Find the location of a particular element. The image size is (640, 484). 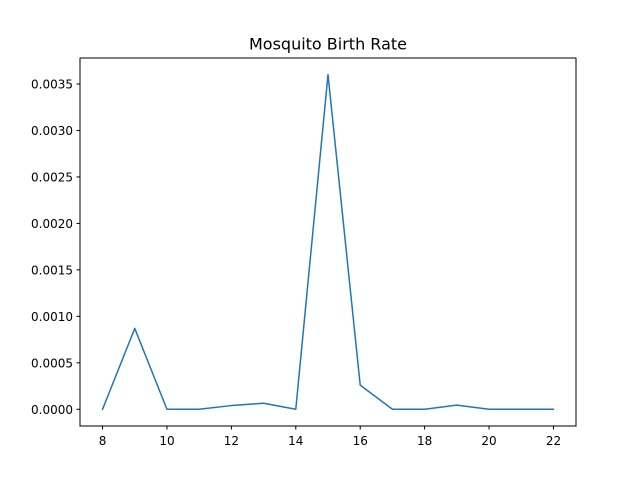

y-tick-label: 0.0035 is located at coordinates (52, 85).